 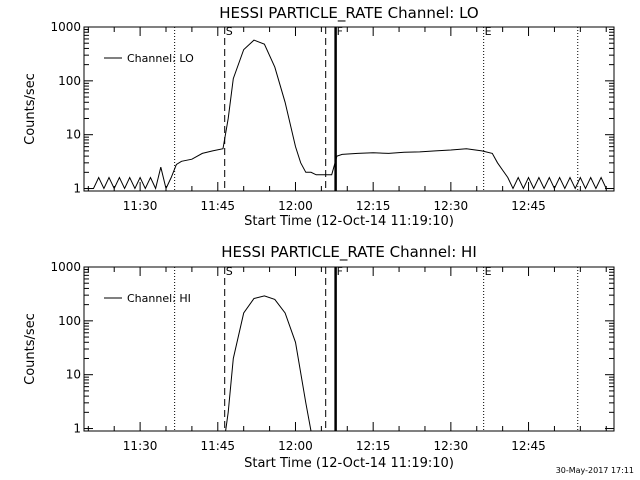 I want to click on footer-timestamp: 30-May-2017 17:11, so click(x=594, y=470).